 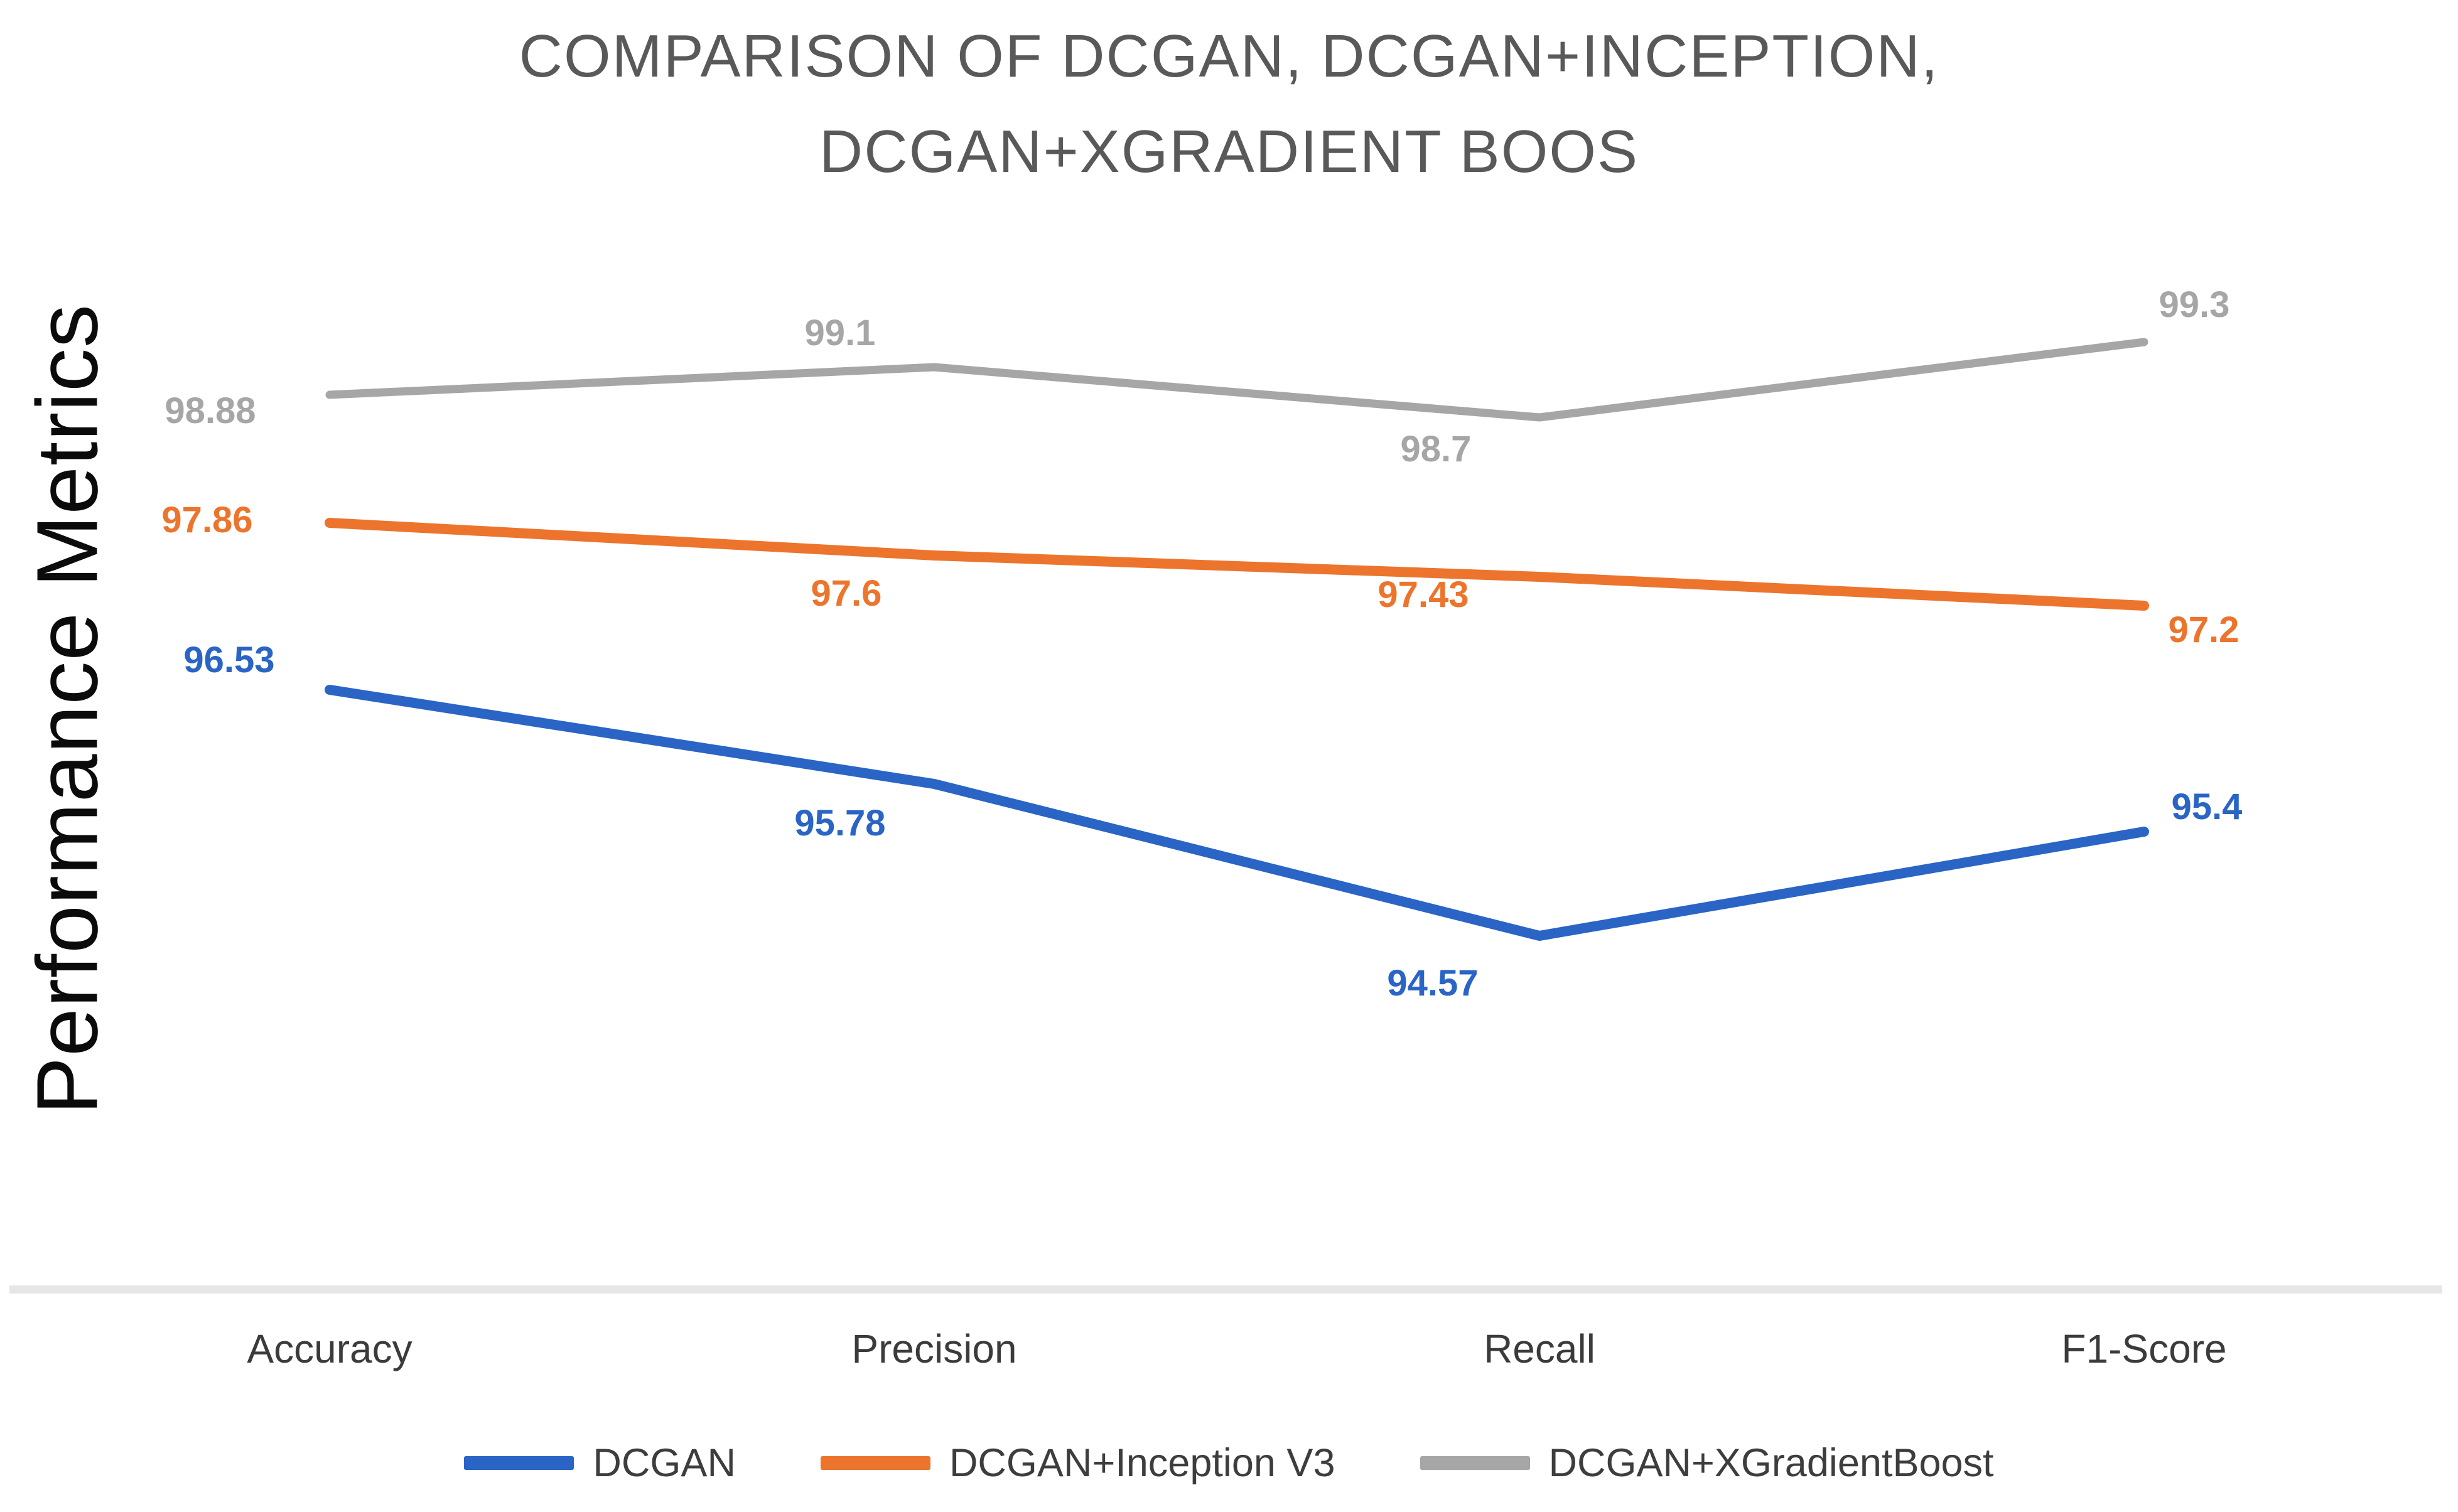 What do you see at coordinates (934, 1348) in the screenshot?
I see `x-axis-category-label-Precision: Precision` at bounding box center [934, 1348].